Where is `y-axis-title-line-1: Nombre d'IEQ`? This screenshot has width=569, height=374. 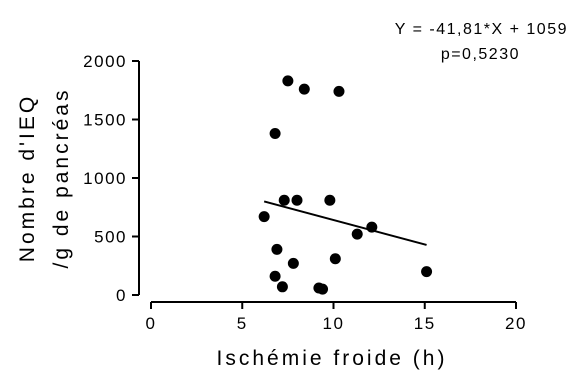 y-axis-title-line-1: Nombre d'IEQ is located at coordinates (27, 178).